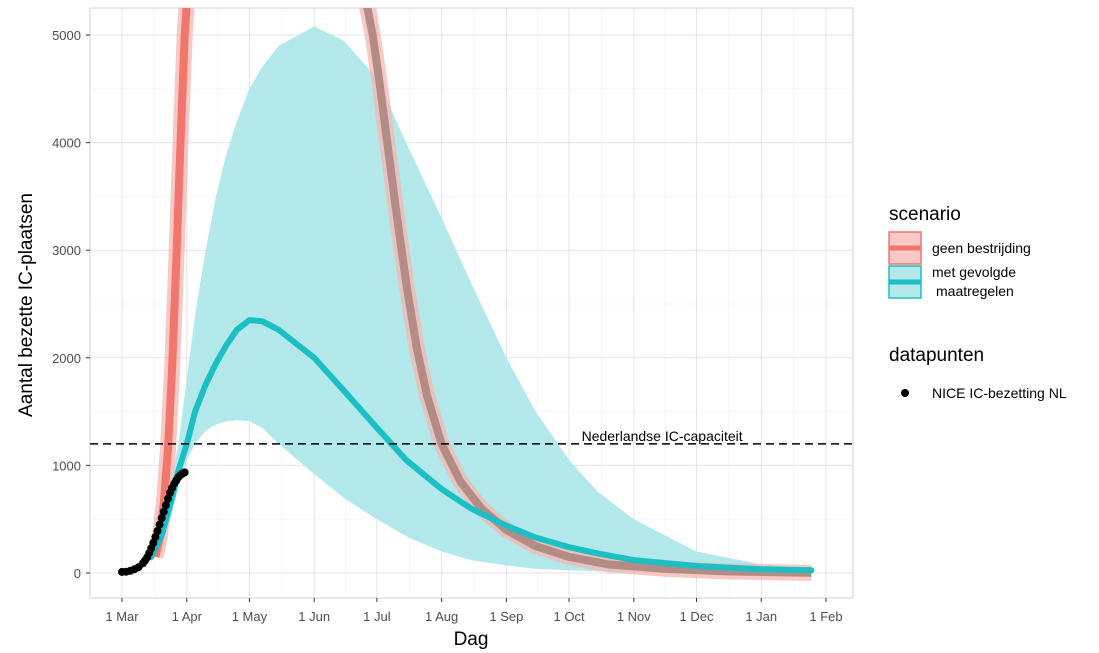  Describe the element at coordinates (250, 616) in the screenshot. I see `x-tick-label: 1 May` at that location.